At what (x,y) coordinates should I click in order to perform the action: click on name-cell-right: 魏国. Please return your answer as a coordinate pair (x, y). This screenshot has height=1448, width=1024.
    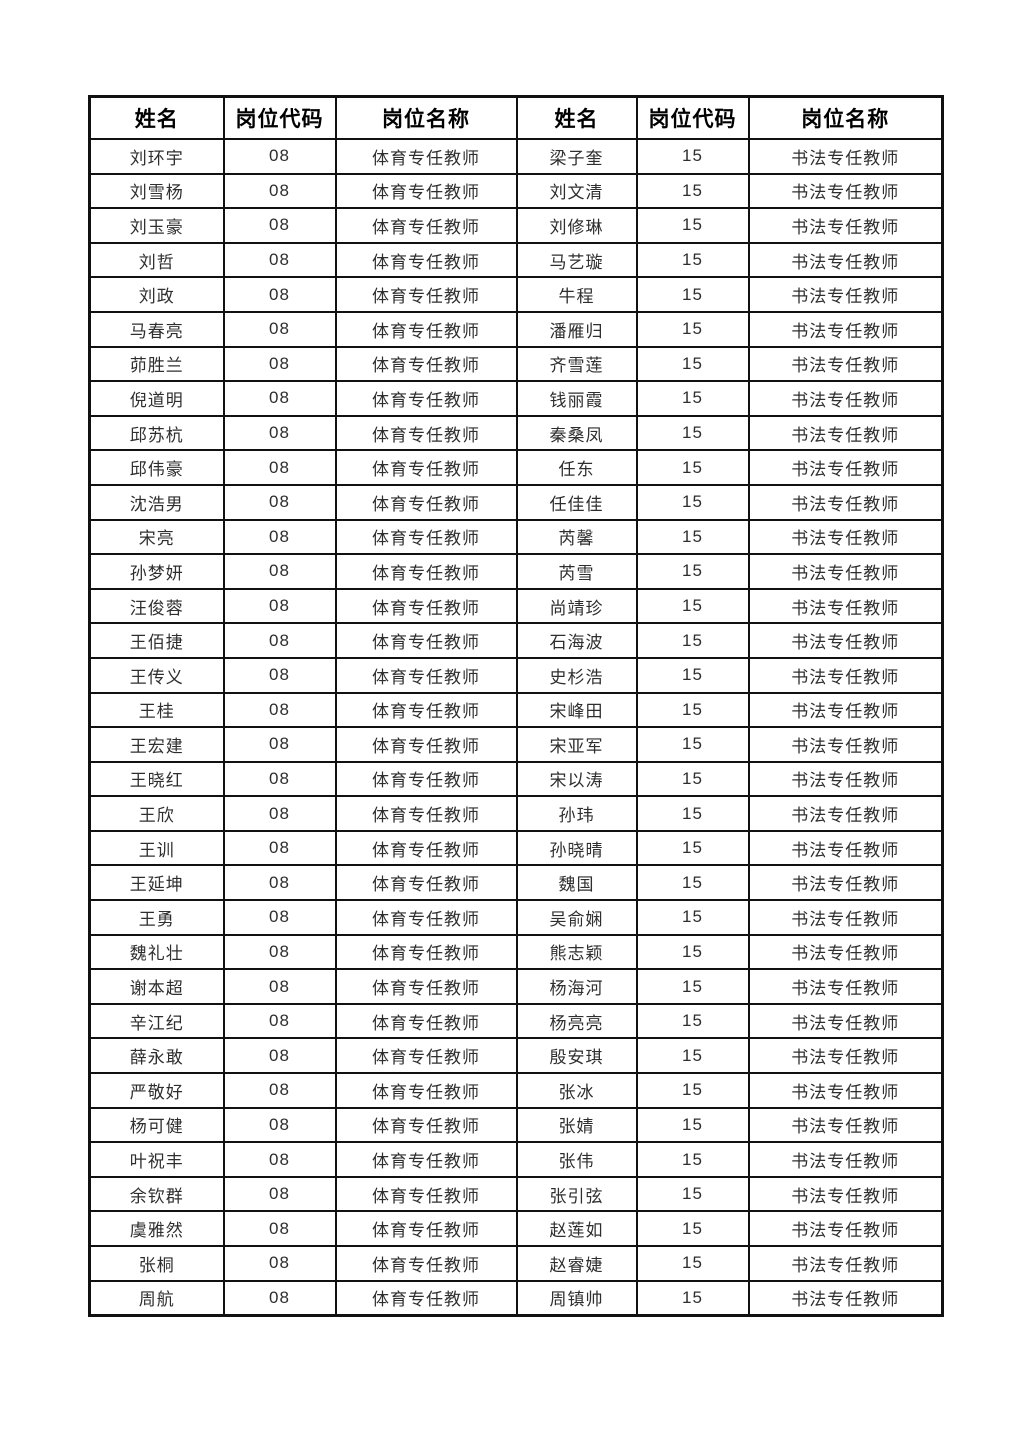
    Looking at the image, I should click on (576, 883).